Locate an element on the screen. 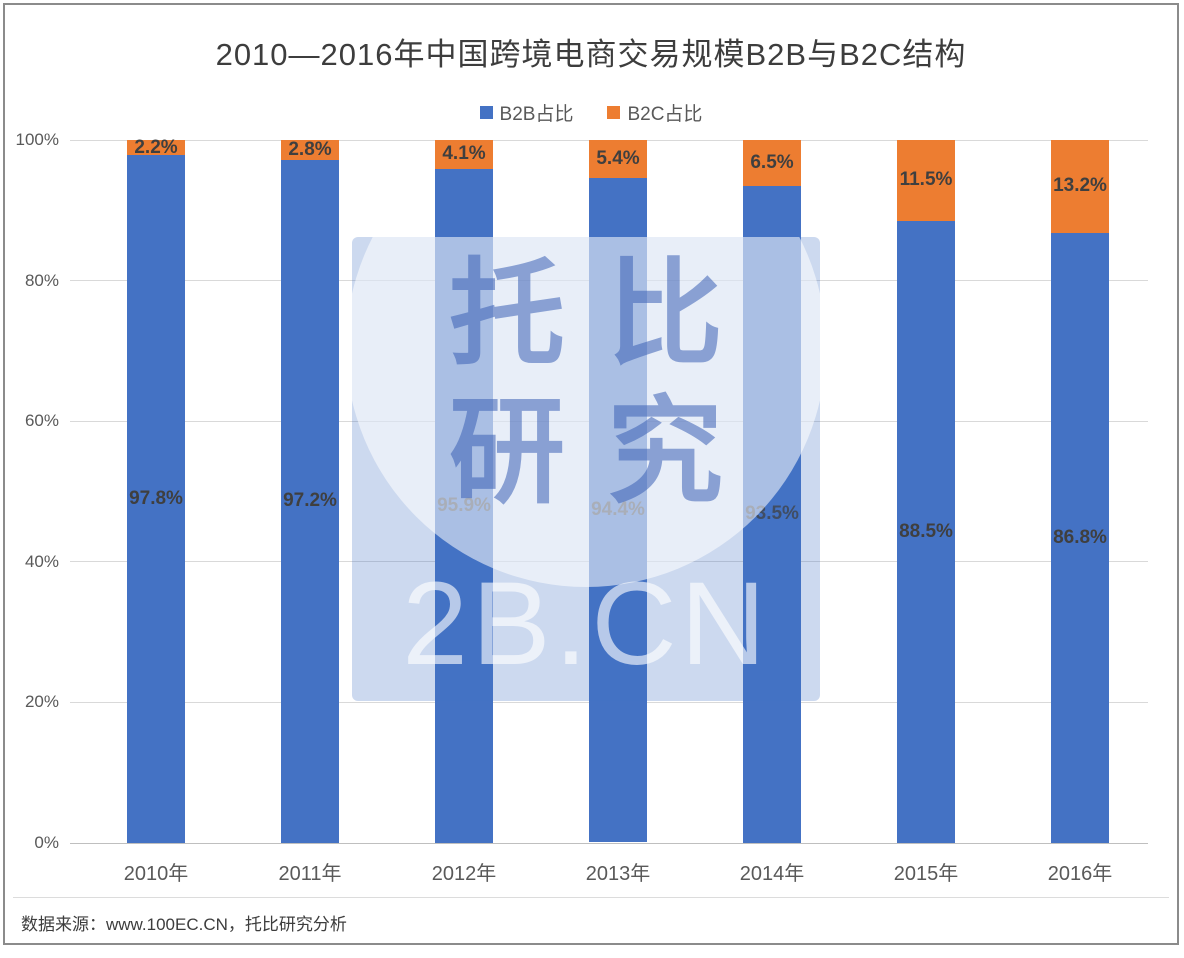 This screenshot has height=958, width=1184. bar-segment-b2c-2010年 is located at coordinates (156, 148).